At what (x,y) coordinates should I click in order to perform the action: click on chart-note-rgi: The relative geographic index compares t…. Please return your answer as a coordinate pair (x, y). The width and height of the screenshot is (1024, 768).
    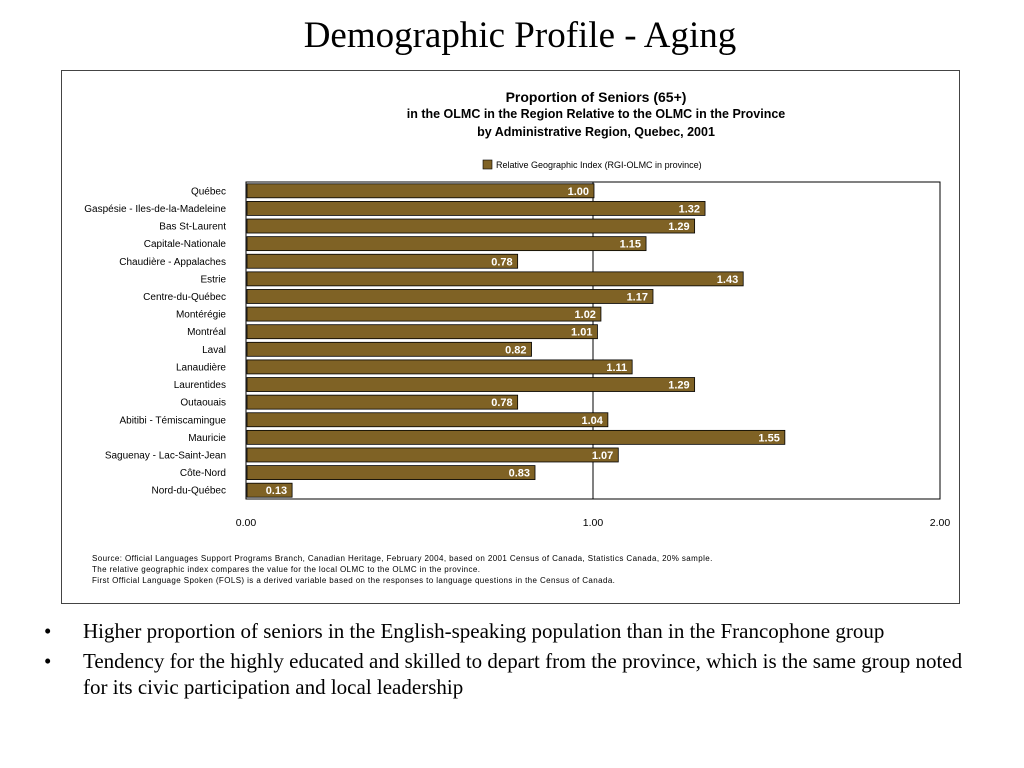
    Looking at the image, I should click on (286, 569).